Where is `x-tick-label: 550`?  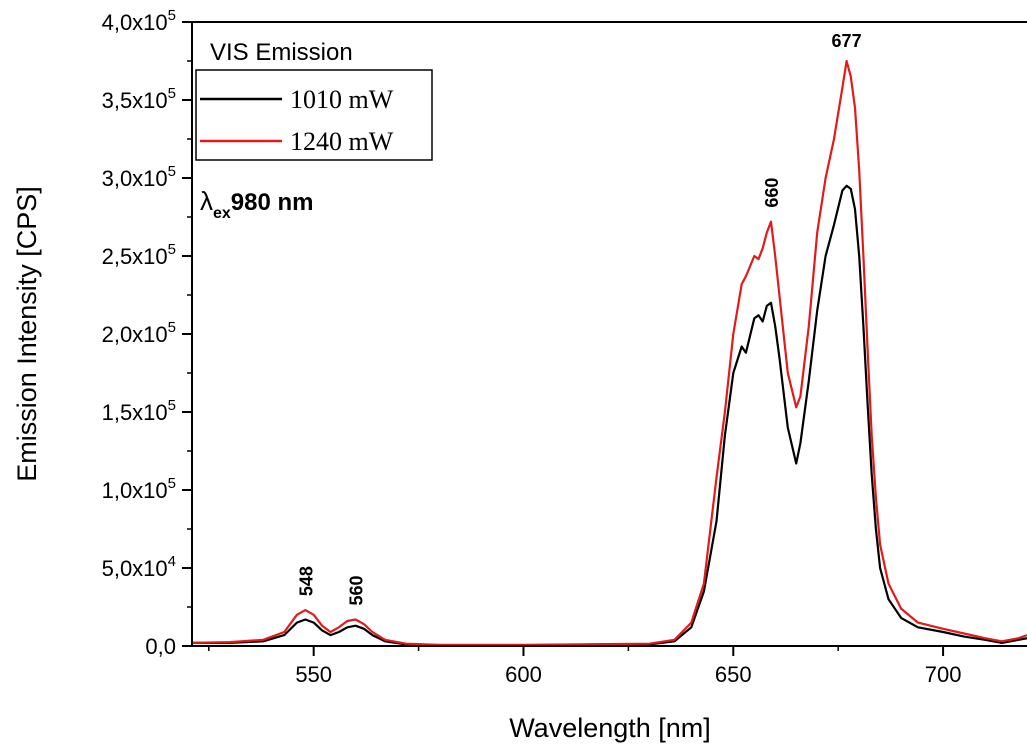 x-tick-label: 550 is located at coordinates (313, 674).